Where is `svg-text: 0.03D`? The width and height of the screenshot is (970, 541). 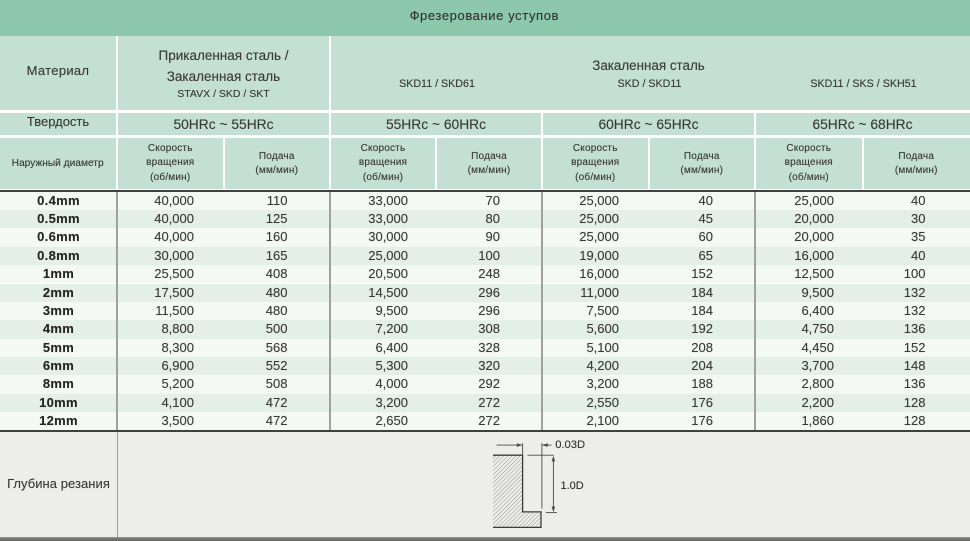 svg-text: 0.03D is located at coordinates (570, 445).